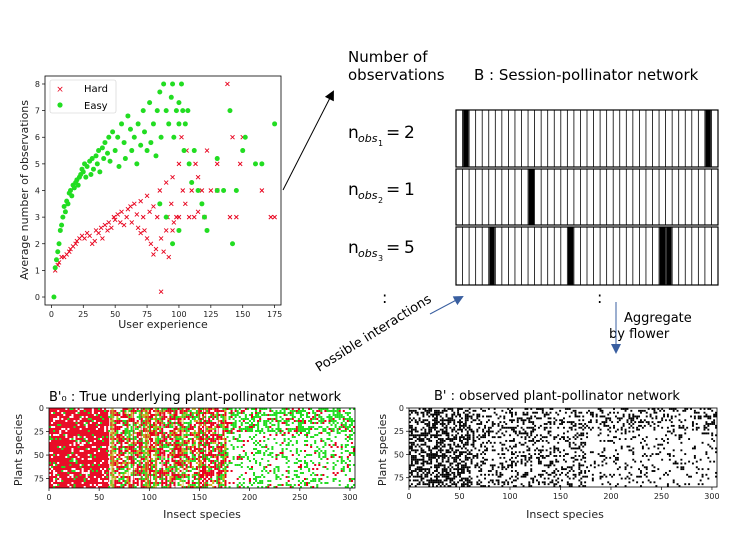 The height and width of the screenshot is (533, 753). I want to click on scatter-x-tick: 100, so click(178, 314).